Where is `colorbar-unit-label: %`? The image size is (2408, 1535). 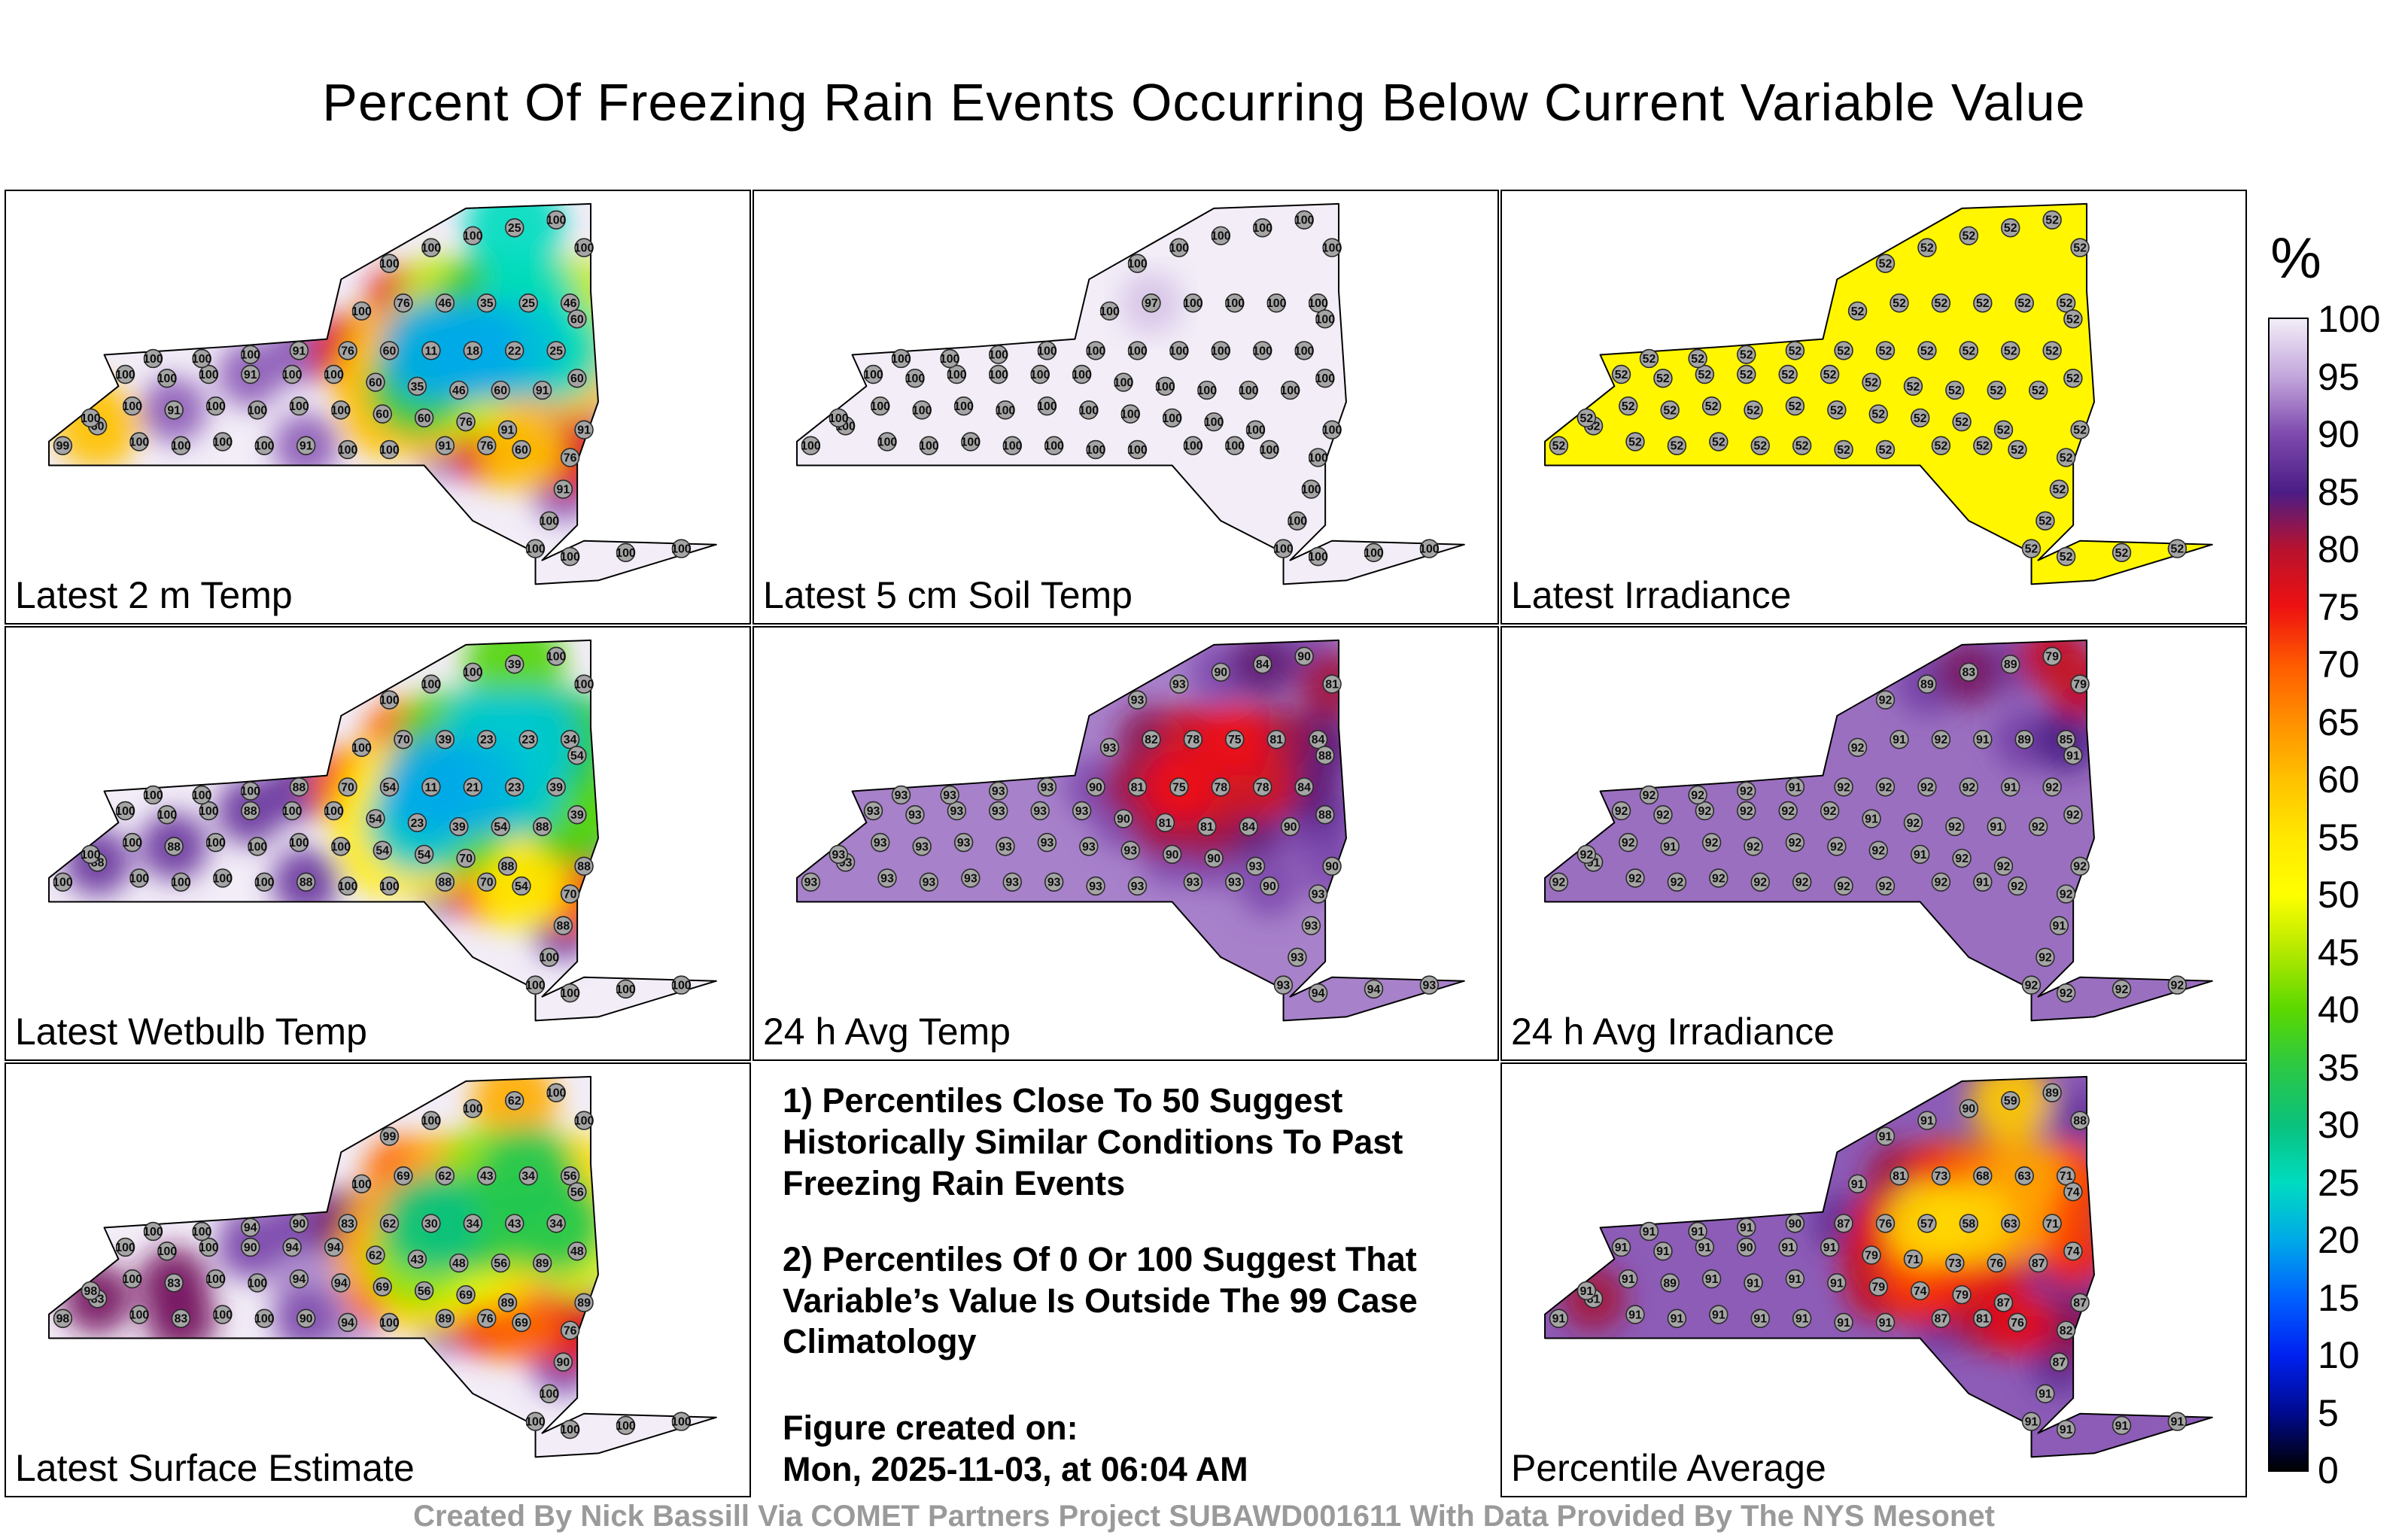 colorbar-unit-label: % is located at coordinates (2295, 258).